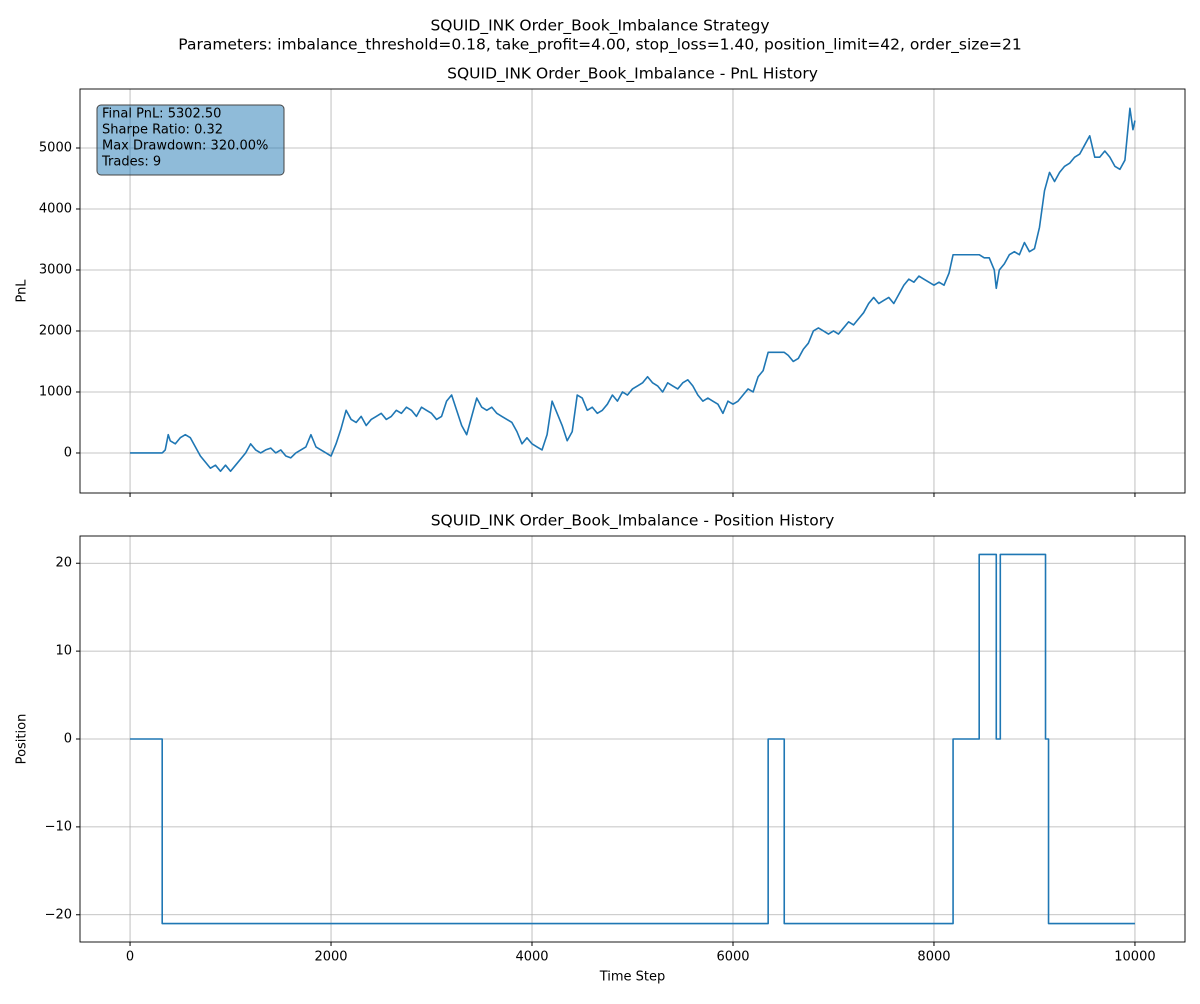  What do you see at coordinates (531, 957) in the screenshot?
I see `x-tick-label: 4000` at bounding box center [531, 957].